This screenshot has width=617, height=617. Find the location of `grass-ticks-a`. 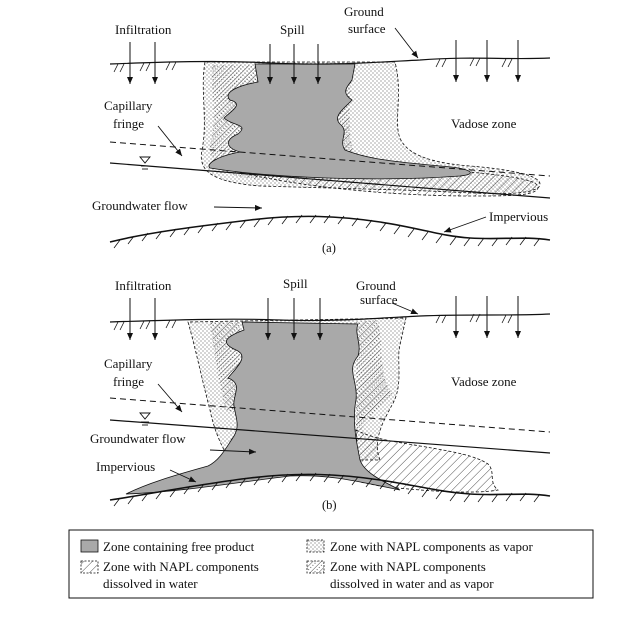

grass-ticks-a is located at coordinates (313, 65).